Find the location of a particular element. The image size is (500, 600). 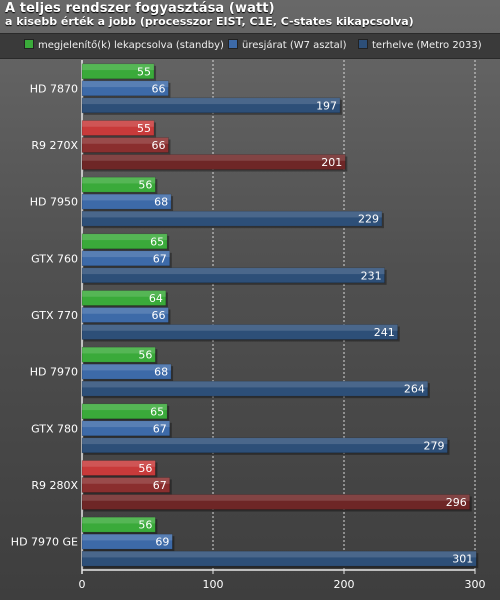

category-label: HD 7970 GE is located at coordinates (44, 542).